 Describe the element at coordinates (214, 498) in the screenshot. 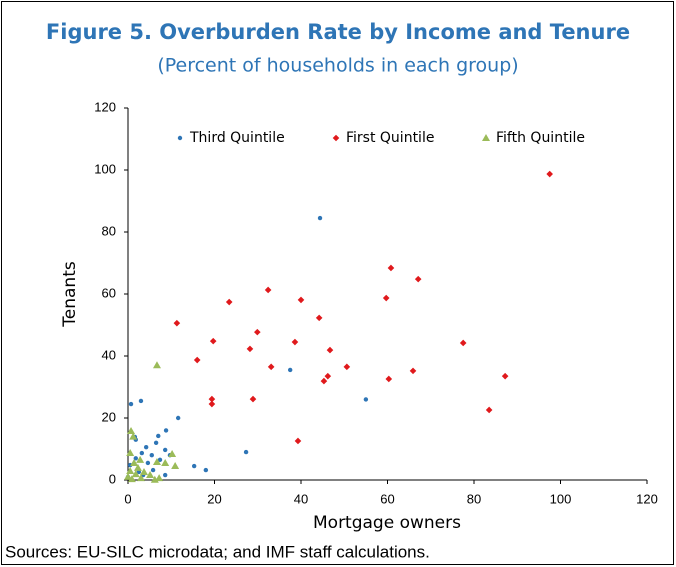

I see `x-tick-label: 20` at that location.